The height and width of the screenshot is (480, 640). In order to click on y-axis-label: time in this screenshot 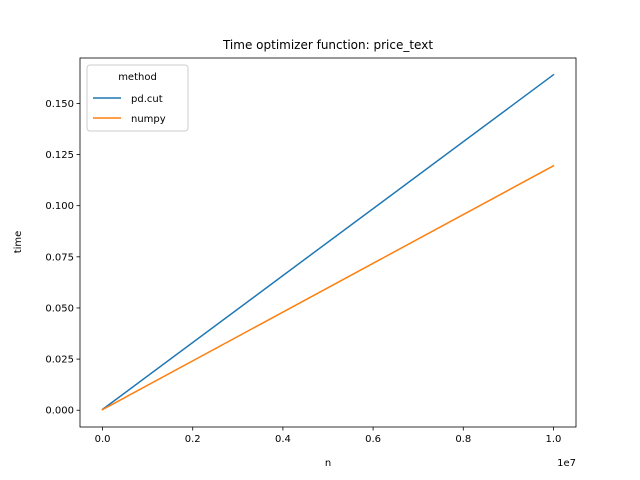, I will do `click(18, 242)`.